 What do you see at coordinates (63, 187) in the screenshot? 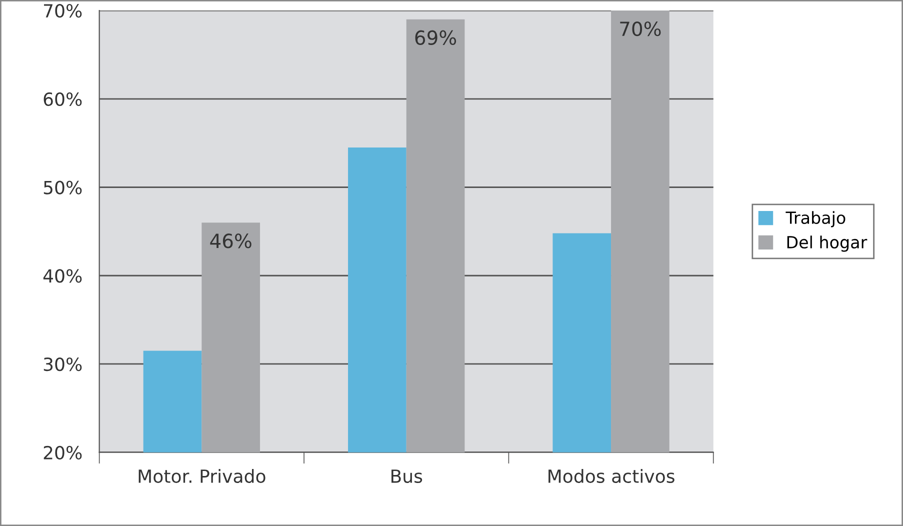
I see `y-tick-label: 50%` at bounding box center [63, 187].